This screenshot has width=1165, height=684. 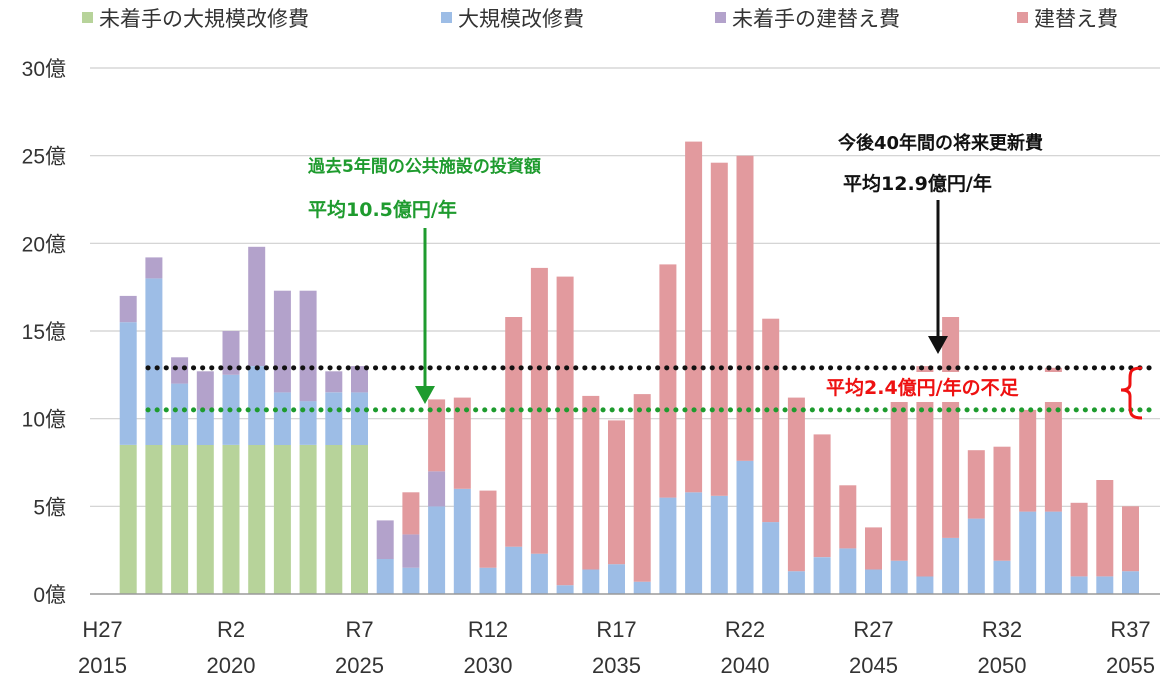 I want to click on annotation-black-arrow-head, so click(x=938, y=345).